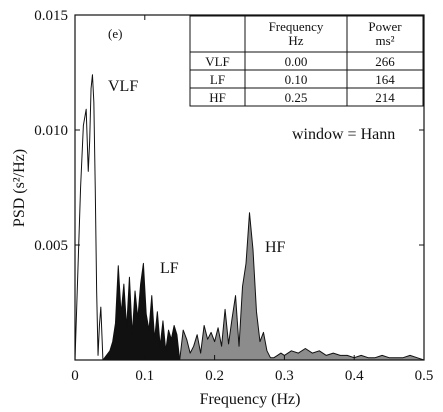 The image size is (443, 412). I want to click on x-tick-label: 0.1, so click(144, 376).